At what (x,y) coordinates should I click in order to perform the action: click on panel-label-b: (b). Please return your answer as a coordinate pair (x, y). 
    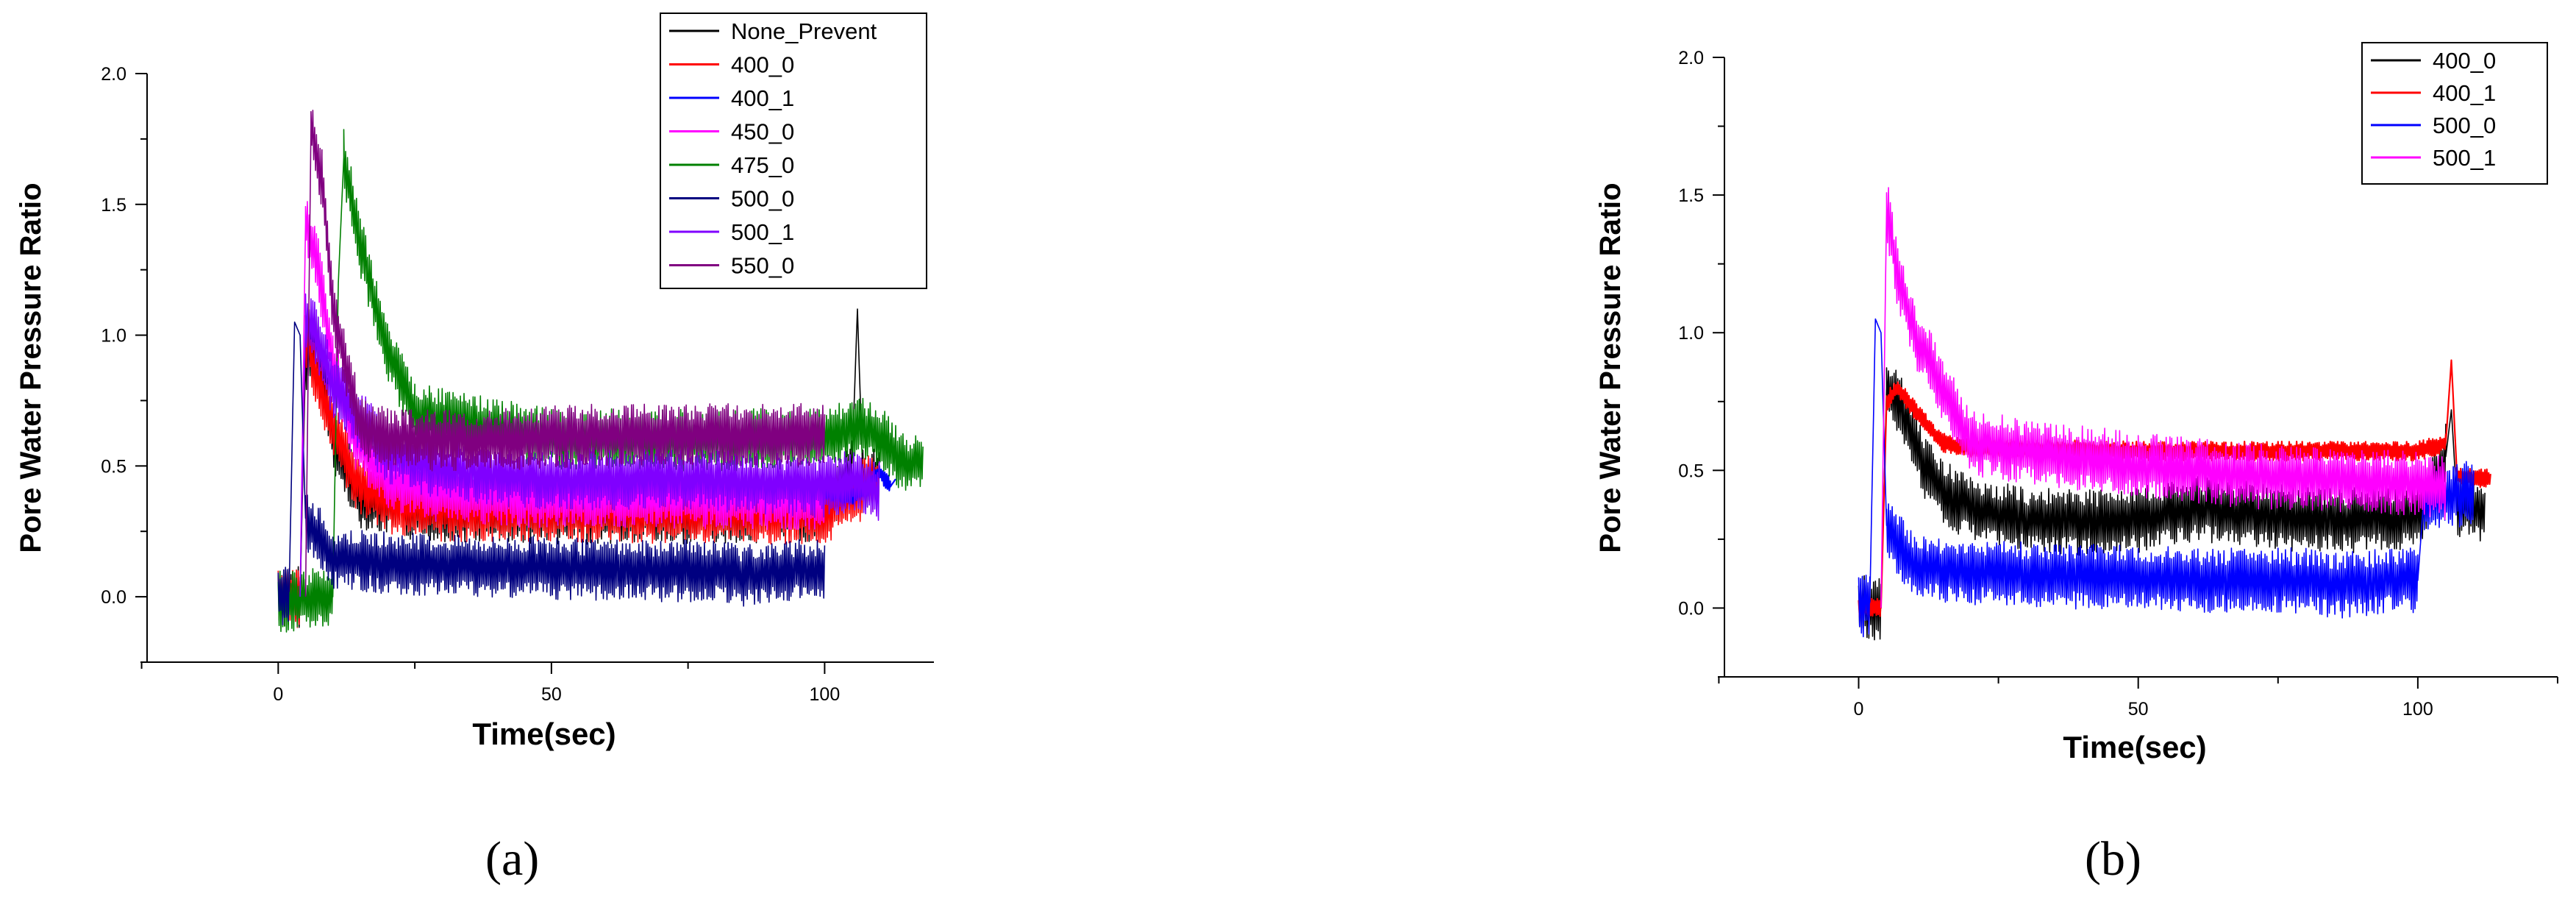
    Looking at the image, I should click on (2113, 859).